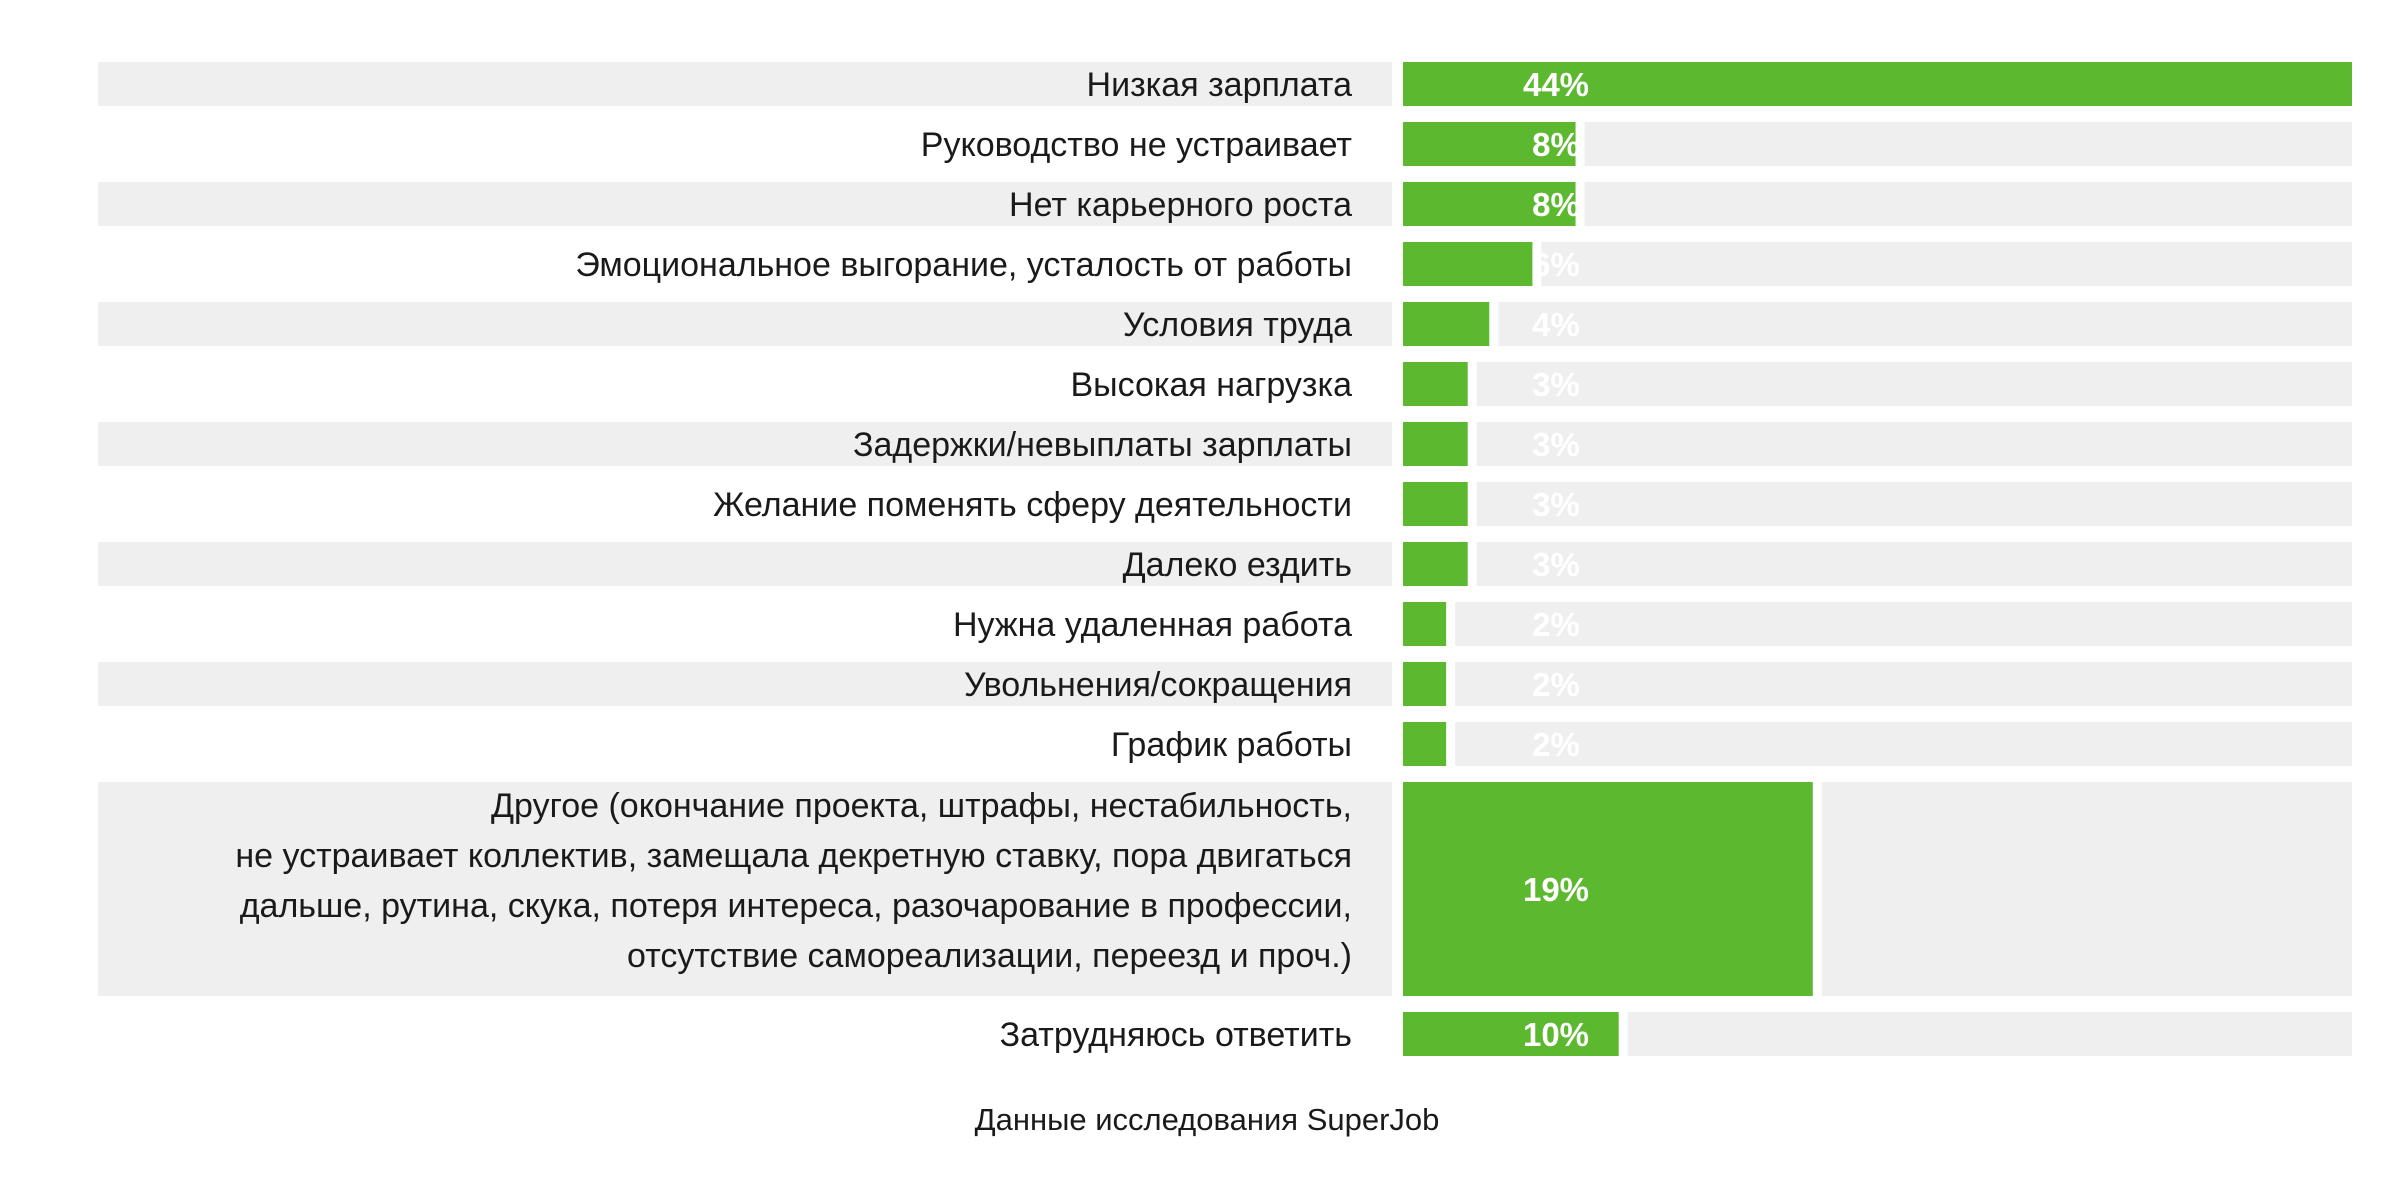 The image size is (2400, 1200). What do you see at coordinates (1207, 1119) in the screenshot?
I see `source-label: Данные исследования SuperJob` at bounding box center [1207, 1119].